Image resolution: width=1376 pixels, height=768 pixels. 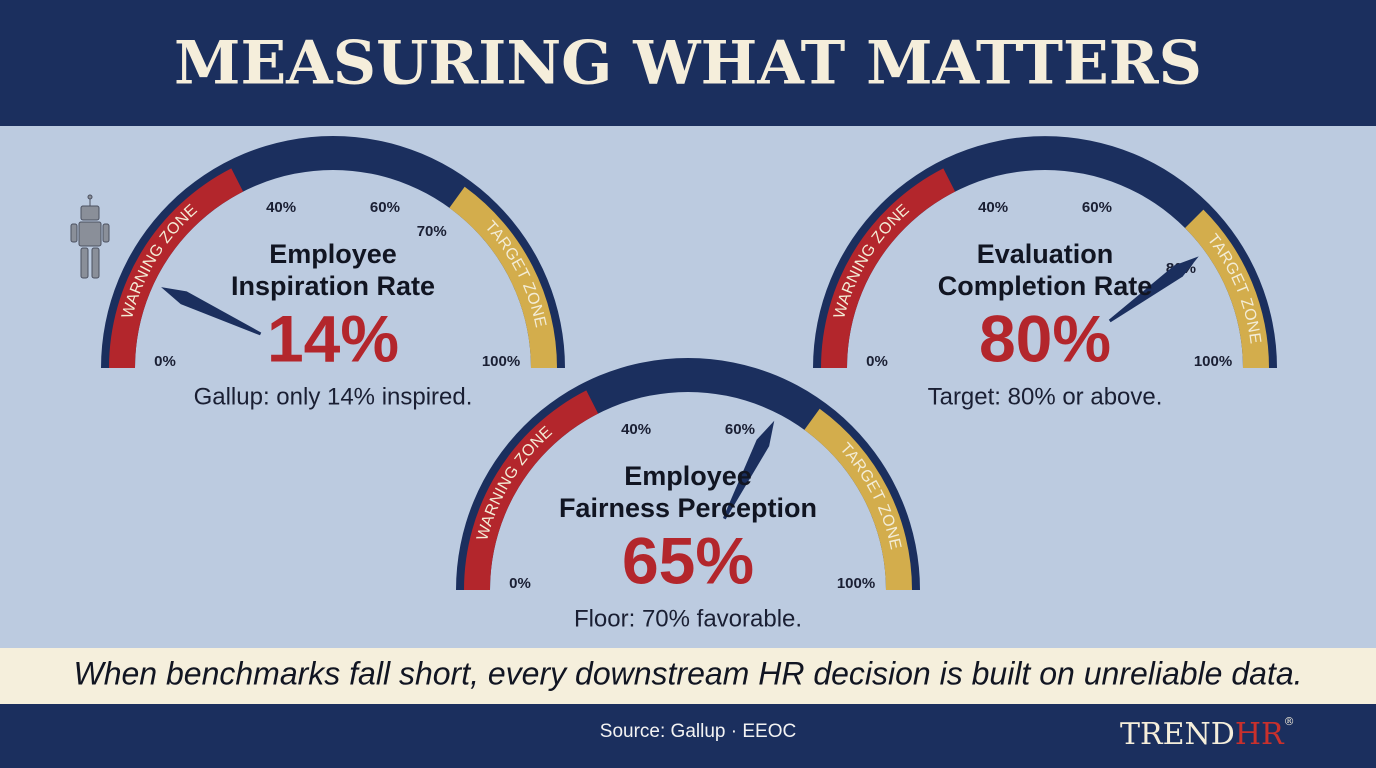 What do you see at coordinates (1177, 734) in the screenshot?
I see `logo-left: TREND` at bounding box center [1177, 734].